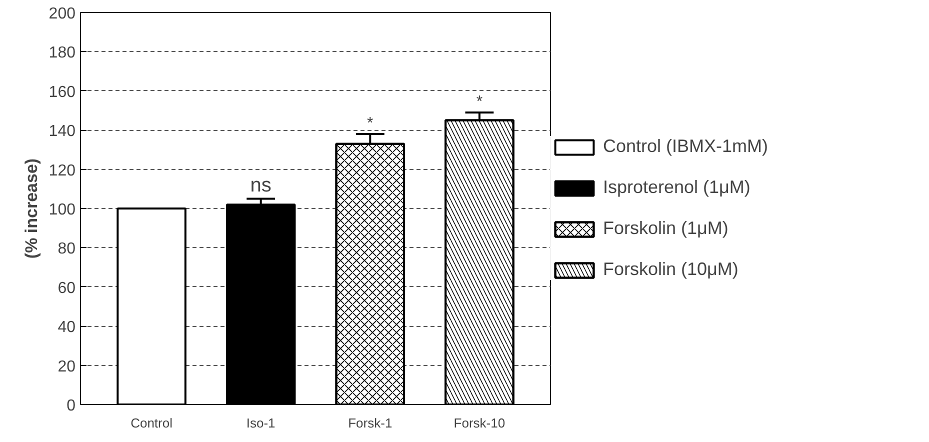 This screenshot has height=442, width=929. Describe the element at coordinates (261, 185) in the screenshot. I see `annotation: ns` at that location.